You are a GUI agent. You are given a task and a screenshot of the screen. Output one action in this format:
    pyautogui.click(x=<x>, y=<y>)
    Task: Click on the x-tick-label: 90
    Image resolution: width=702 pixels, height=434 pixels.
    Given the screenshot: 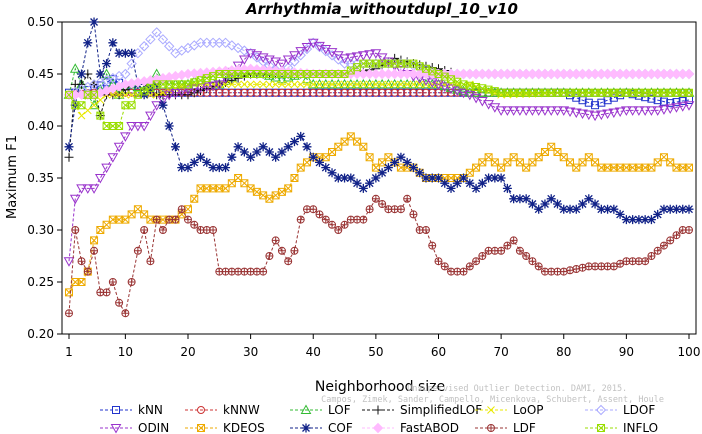 What is the action you would take?
    pyautogui.click(x=626, y=352)
    